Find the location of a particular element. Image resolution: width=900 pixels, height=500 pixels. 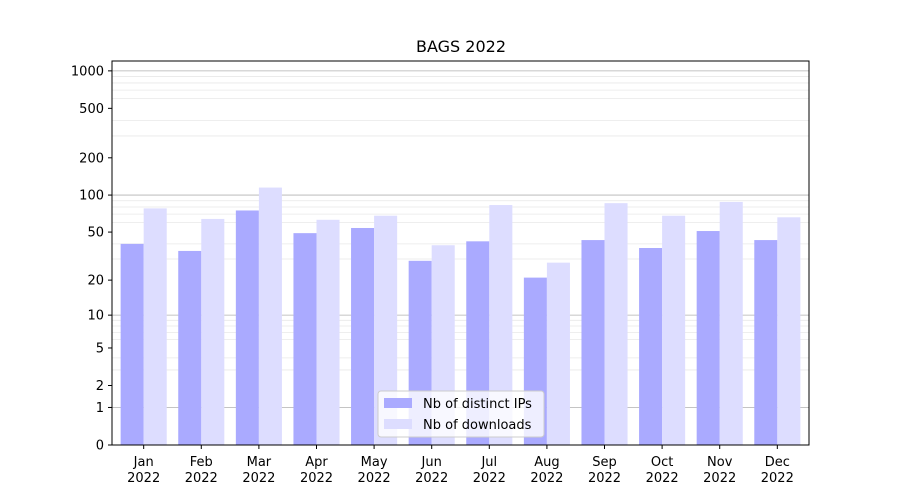

y-tick-label: 20 is located at coordinates (95, 281).